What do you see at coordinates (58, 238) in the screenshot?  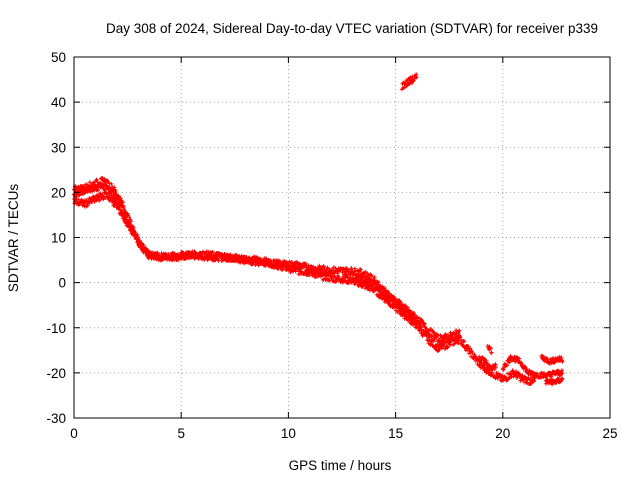 I see `y-tick-label: 10` at bounding box center [58, 238].